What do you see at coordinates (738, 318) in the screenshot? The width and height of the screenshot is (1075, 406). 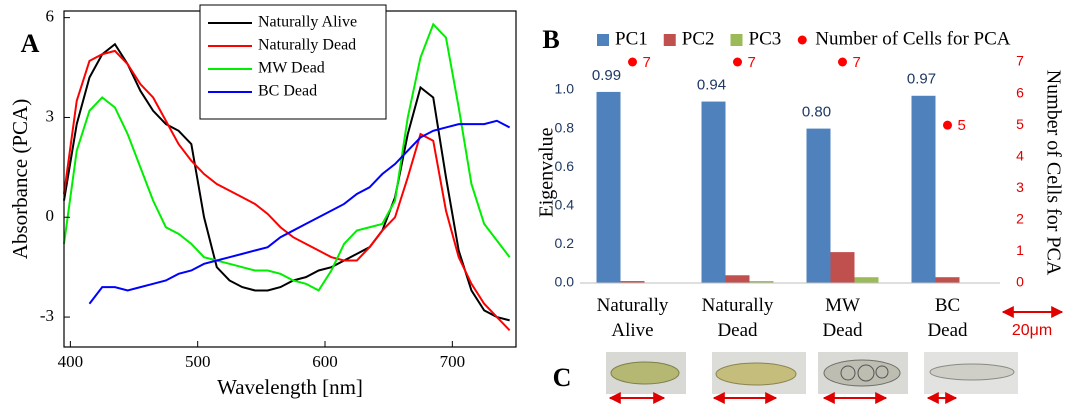 I see `x-tick-label: Naturally Dead` at bounding box center [738, 318].